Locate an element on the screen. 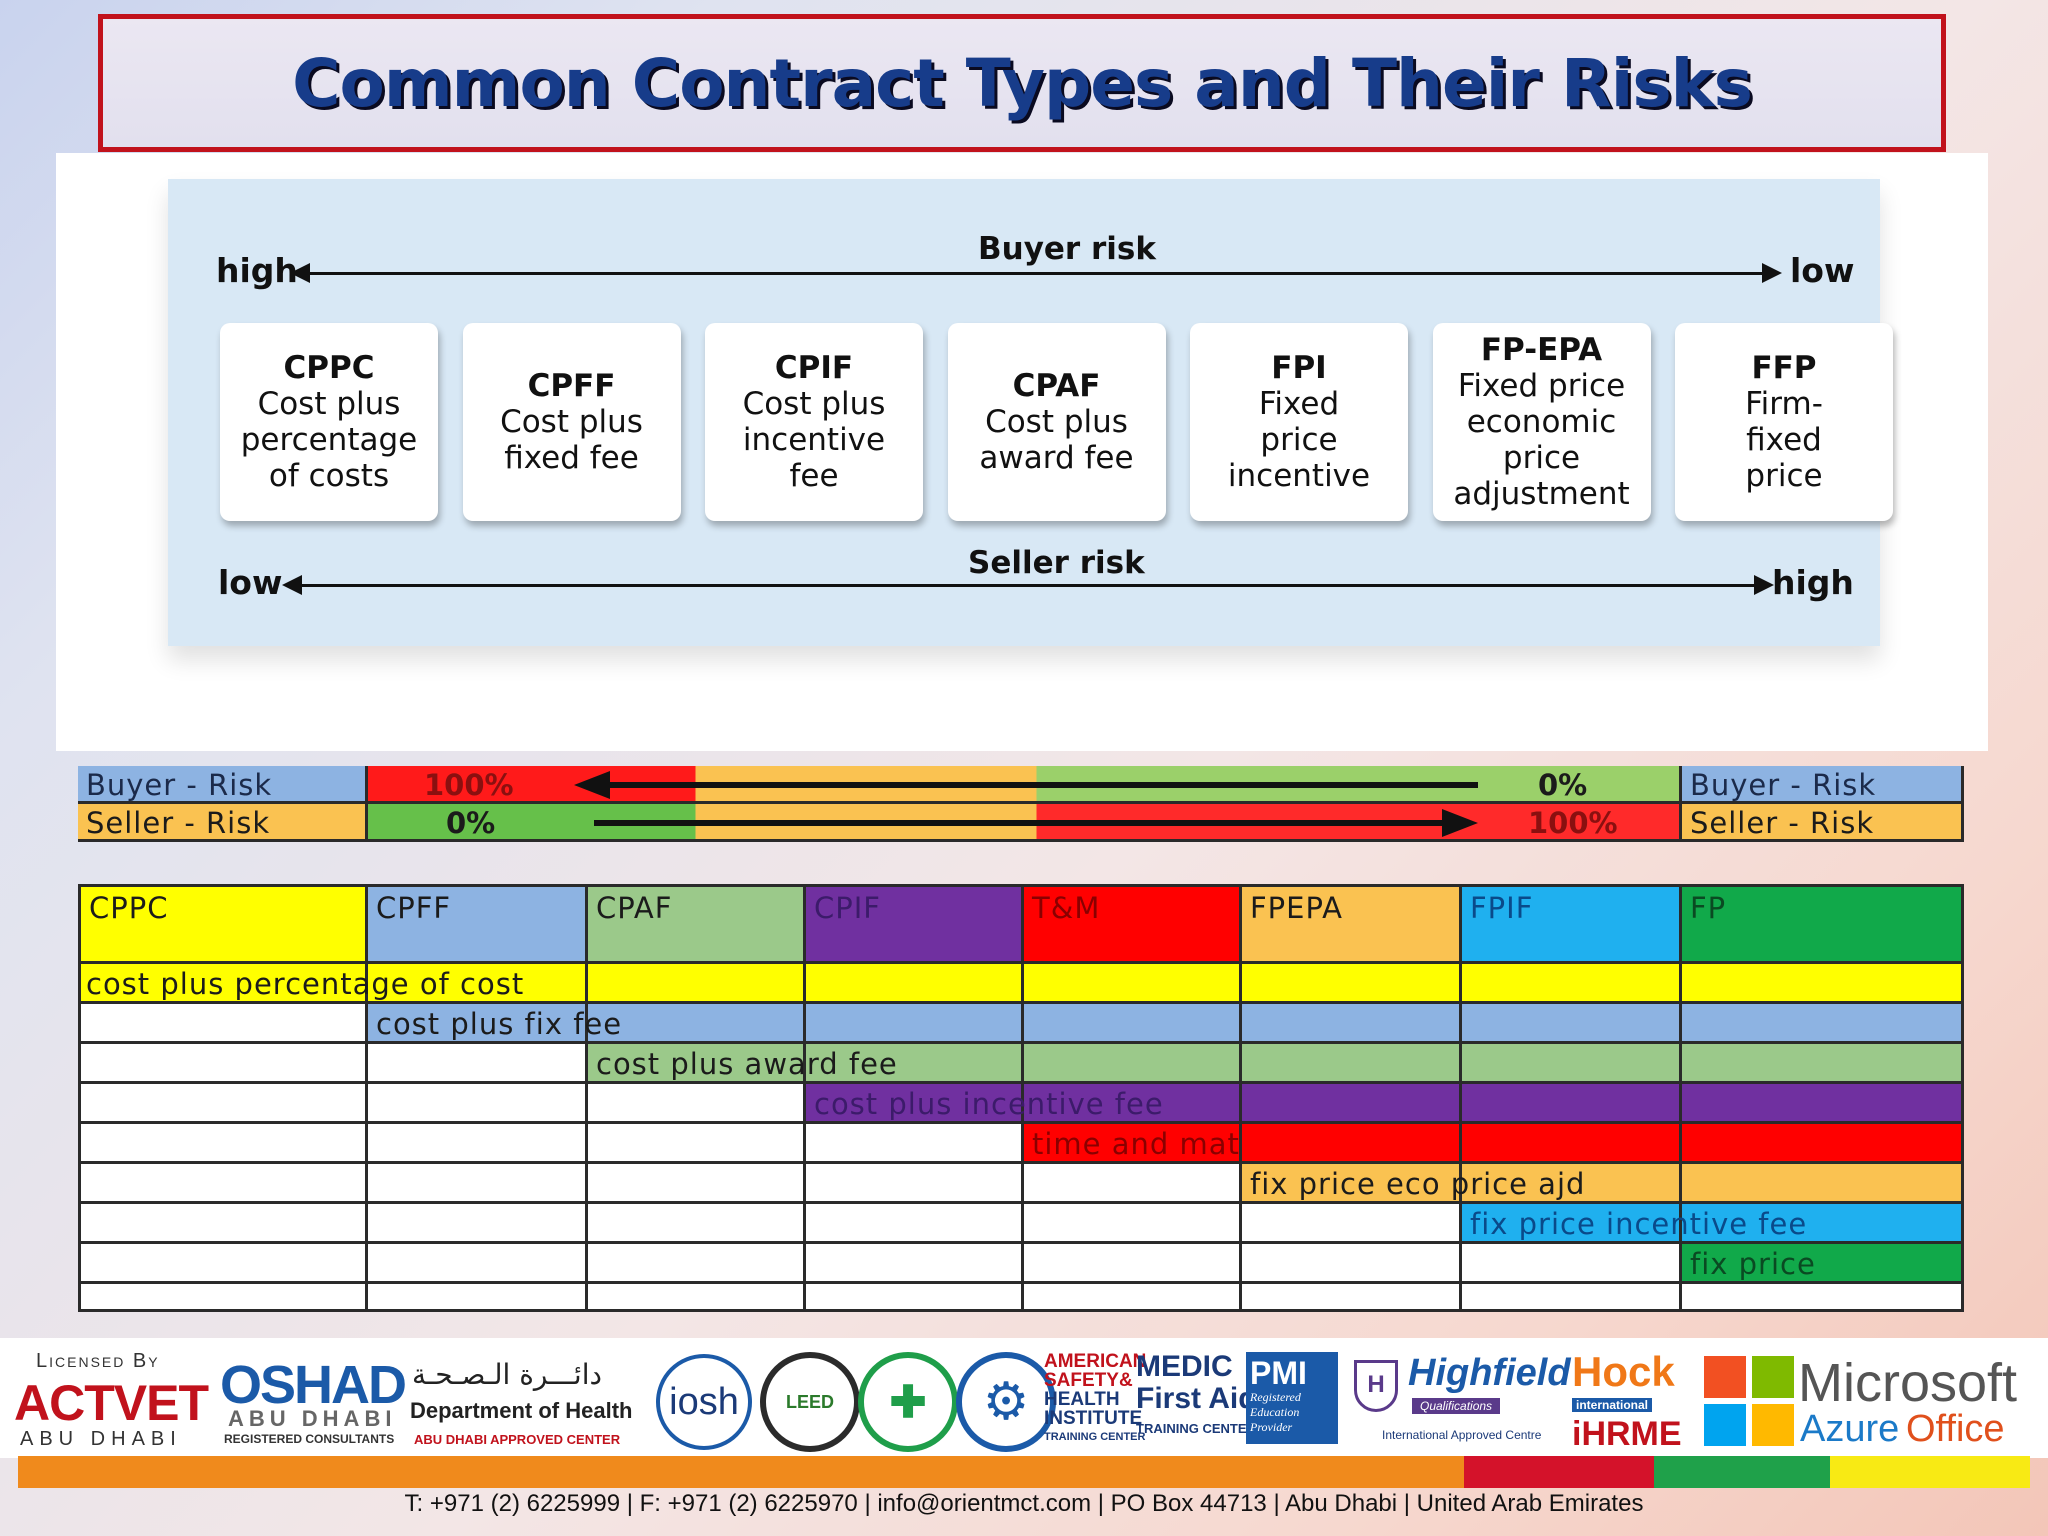 The image size is (2048, 1536). arrow-right-icon is located at coordinates (1772, 273).